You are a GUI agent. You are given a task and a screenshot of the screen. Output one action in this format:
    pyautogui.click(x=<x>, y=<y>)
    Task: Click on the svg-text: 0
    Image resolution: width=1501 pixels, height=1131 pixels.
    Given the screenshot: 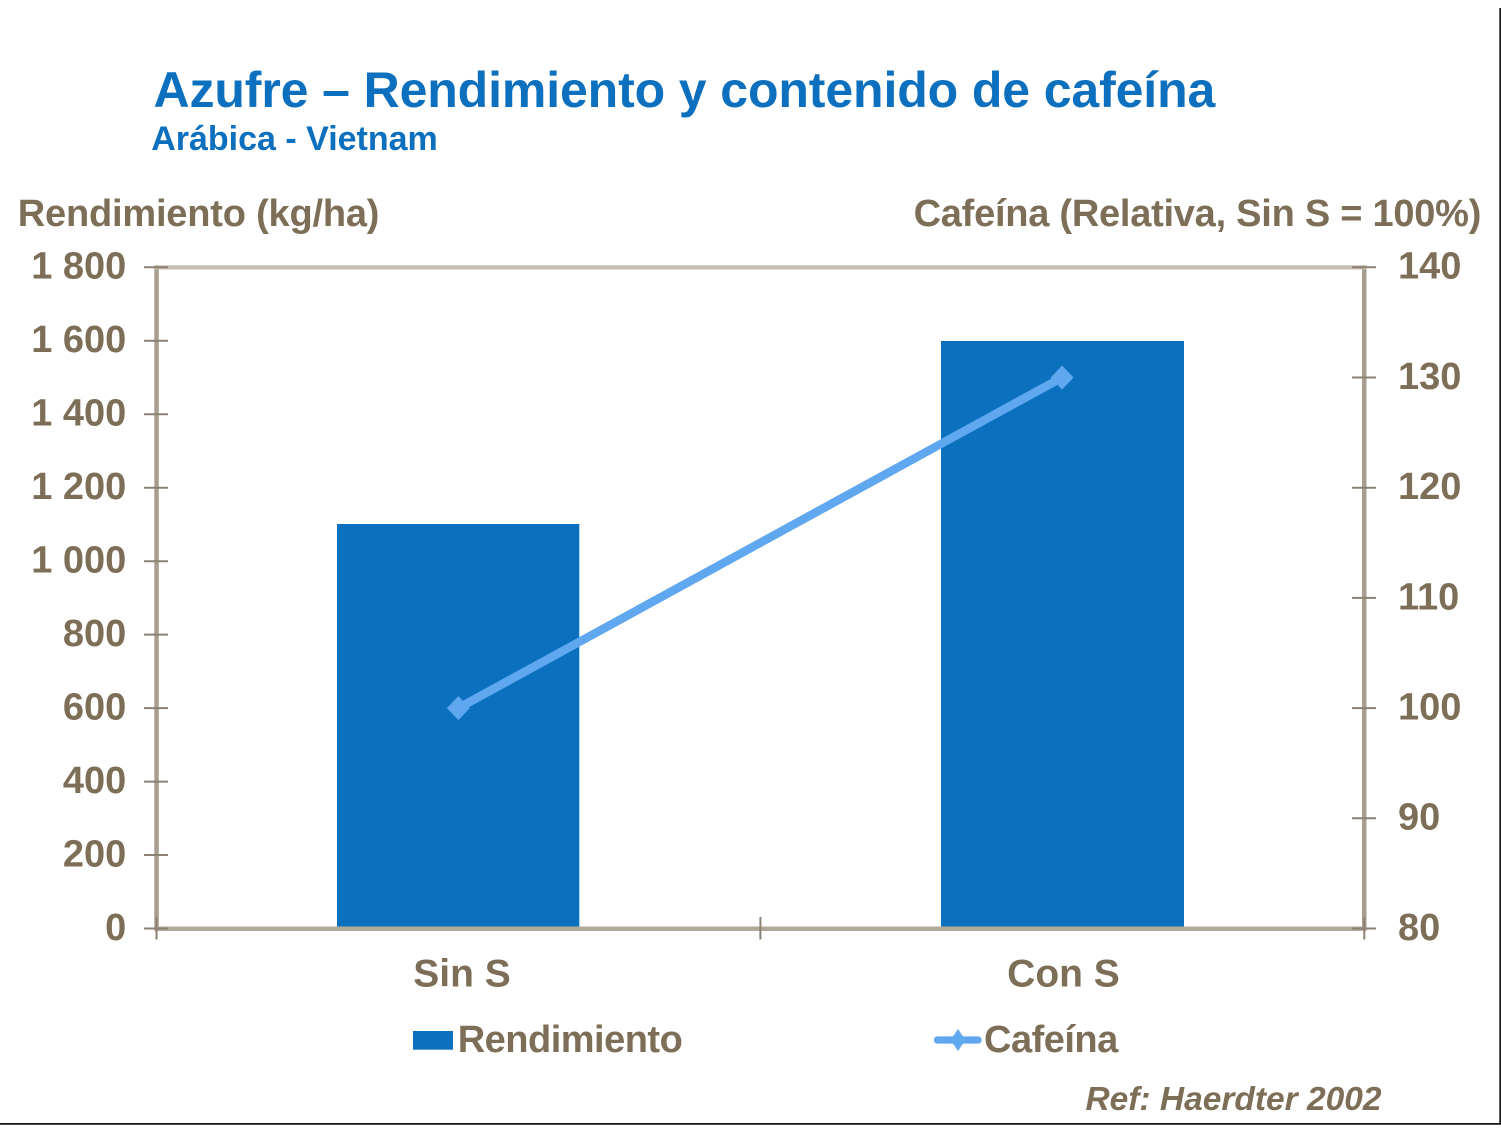 What is the action you would take?
    pyautogui.click(x=115, y=928)
    